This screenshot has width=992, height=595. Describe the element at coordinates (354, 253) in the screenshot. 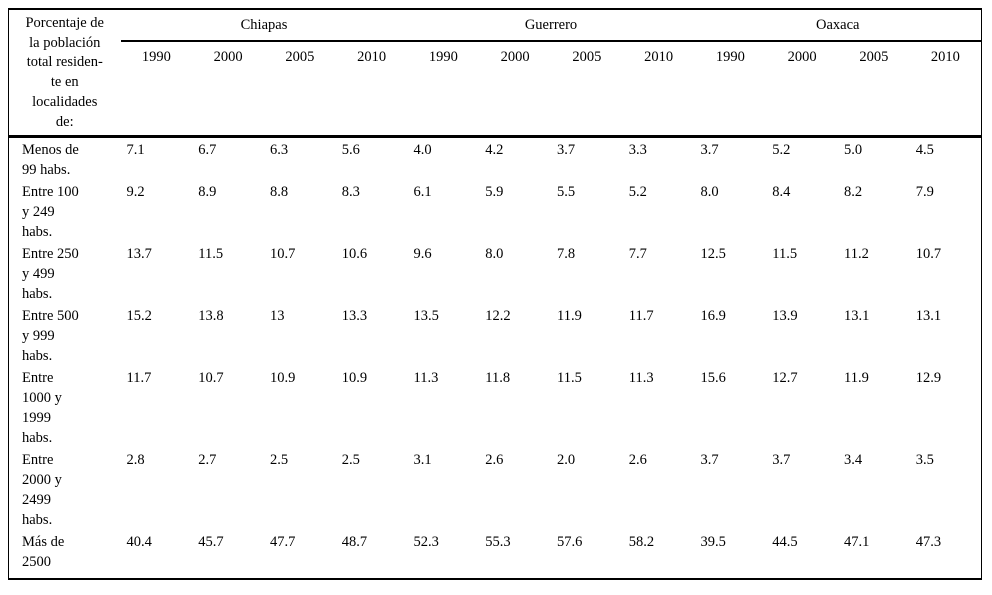

I see `cell-value: 10.6` at that location.